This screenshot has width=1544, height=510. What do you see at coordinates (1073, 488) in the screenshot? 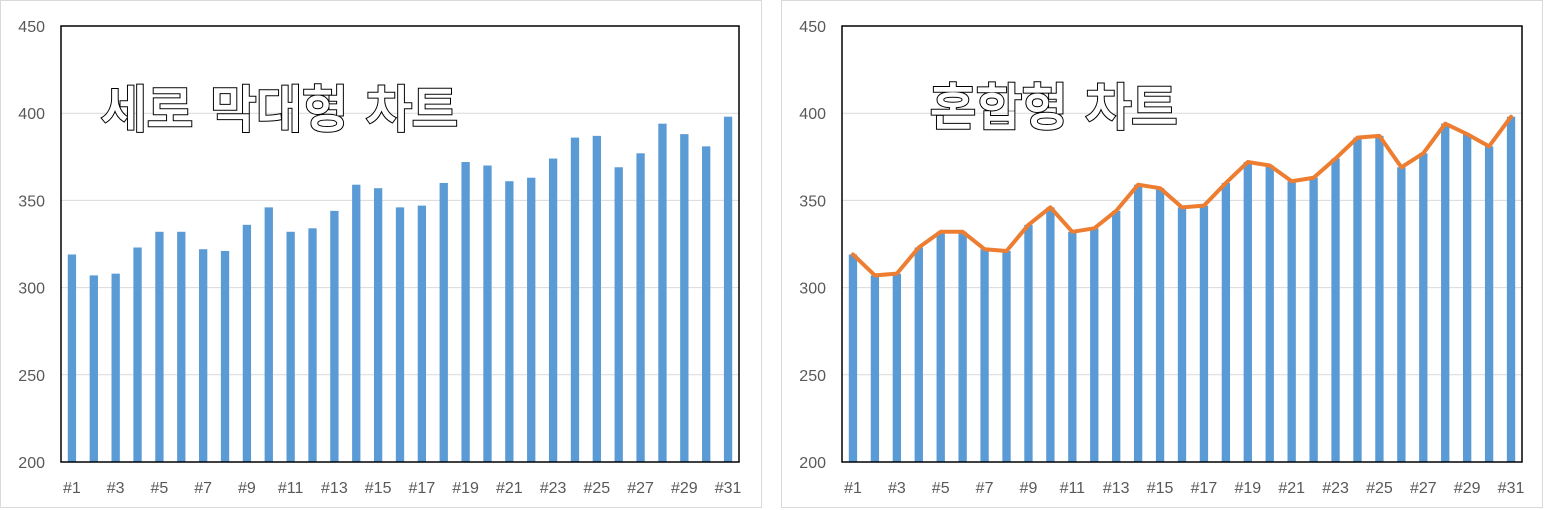
I see `right-x-tick-label: #11` at bounding box center [1073, 488].